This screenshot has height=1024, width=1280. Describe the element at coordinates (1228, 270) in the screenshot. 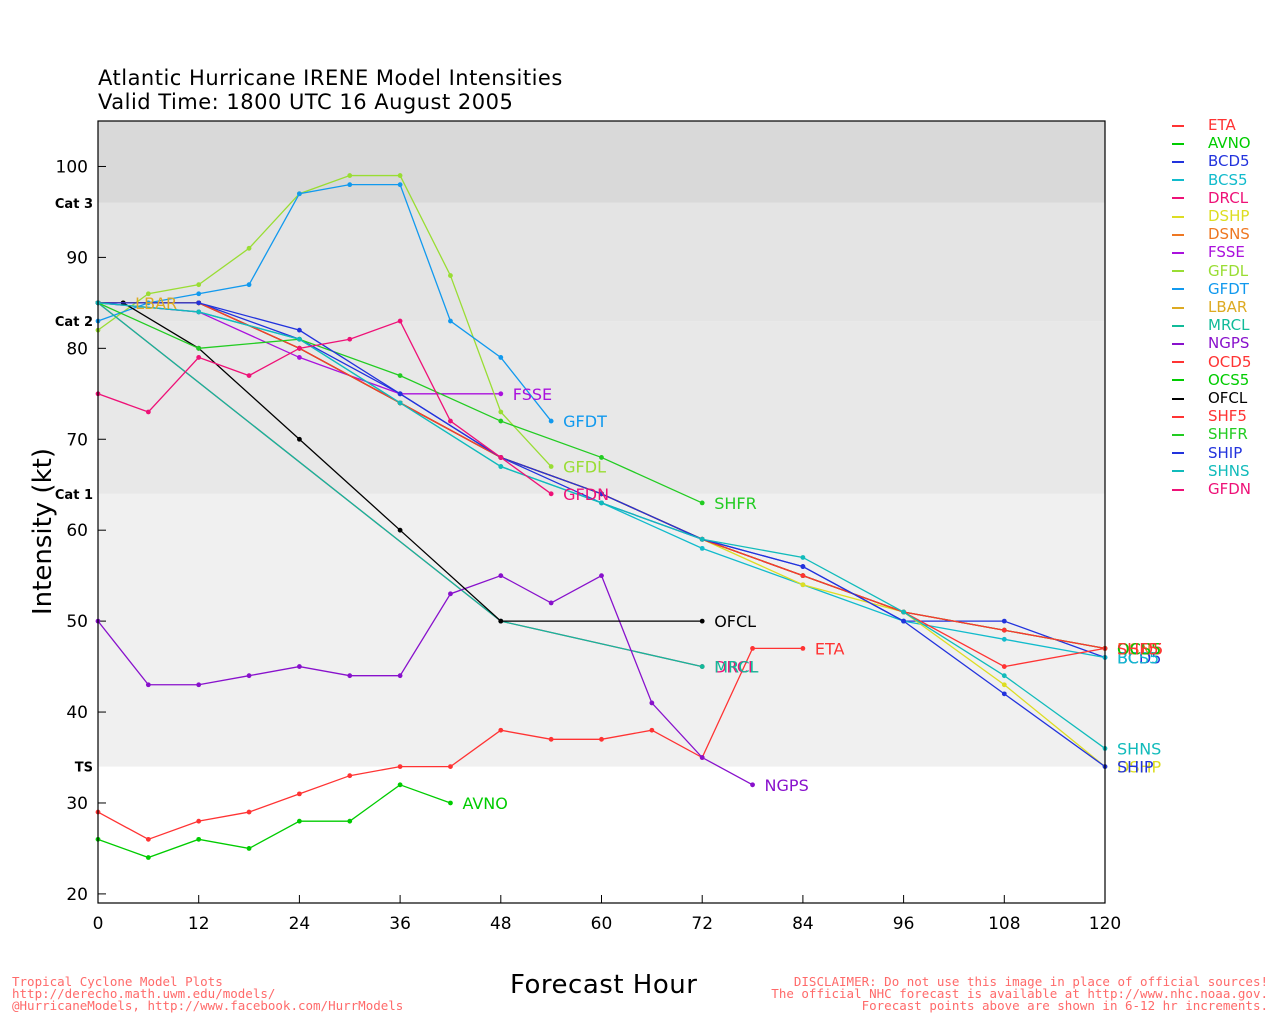

I see `legend-label: GFDL` at that location.